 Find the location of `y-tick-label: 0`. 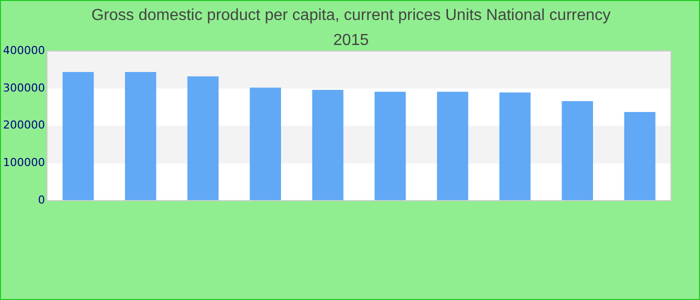

y-tick-label: 0 is located at coordinates (41, 199).